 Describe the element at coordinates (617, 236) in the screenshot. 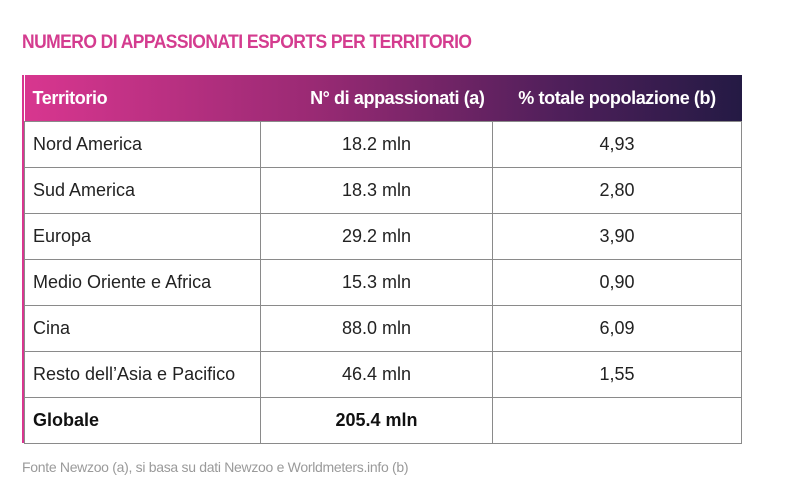

I see `cell-popolazione: 3,90` at that location.